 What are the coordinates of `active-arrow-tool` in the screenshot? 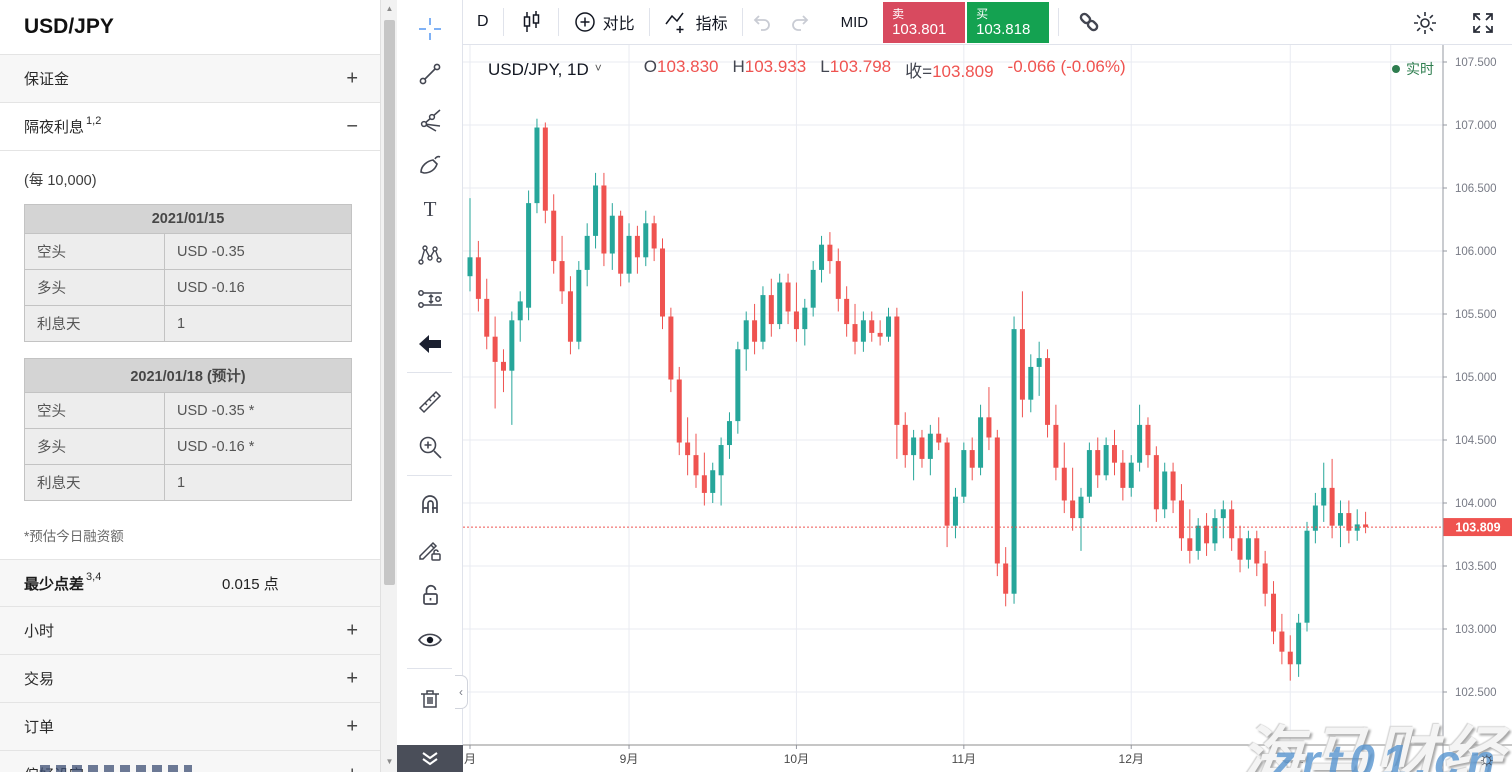 It's located at (429, 343).